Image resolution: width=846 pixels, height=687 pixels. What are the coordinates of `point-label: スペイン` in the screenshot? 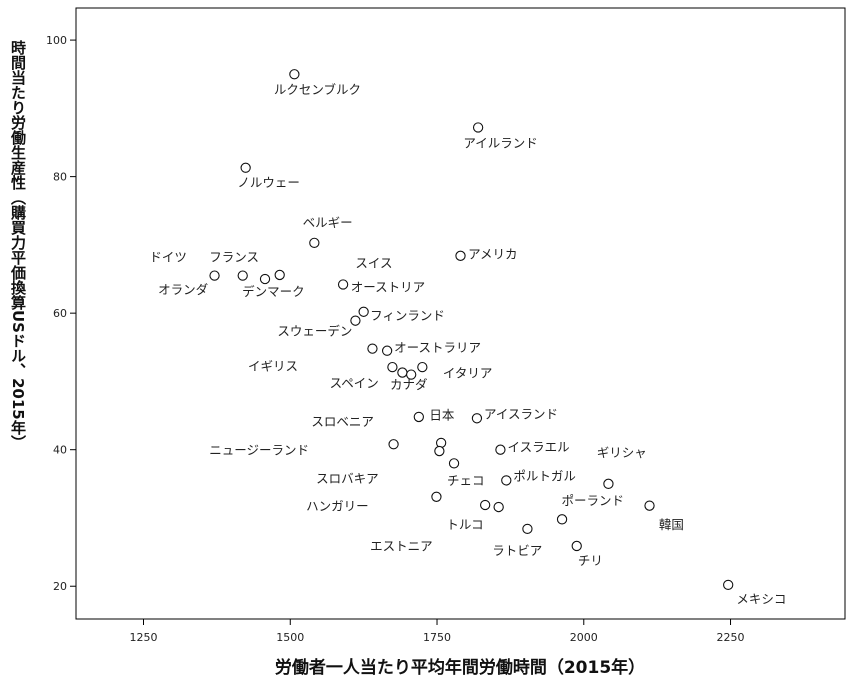 It's located at (354, 383).